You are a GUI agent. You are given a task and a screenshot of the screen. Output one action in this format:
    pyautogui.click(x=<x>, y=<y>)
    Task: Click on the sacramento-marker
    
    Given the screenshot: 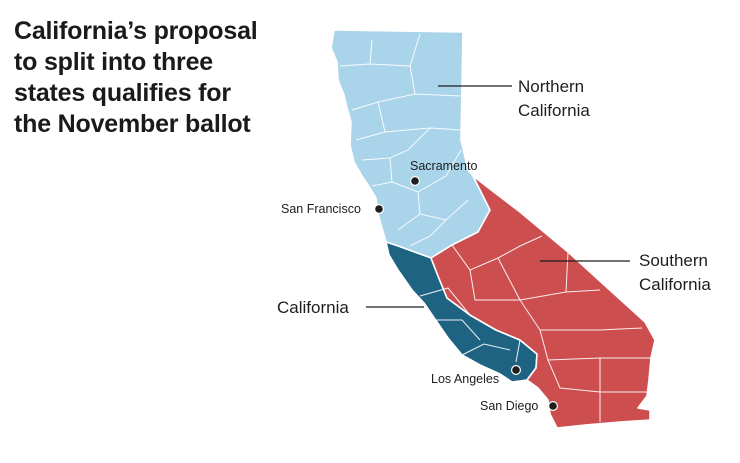 What is the action you would take?
    pyautogui.click(x=415, y=181)
    